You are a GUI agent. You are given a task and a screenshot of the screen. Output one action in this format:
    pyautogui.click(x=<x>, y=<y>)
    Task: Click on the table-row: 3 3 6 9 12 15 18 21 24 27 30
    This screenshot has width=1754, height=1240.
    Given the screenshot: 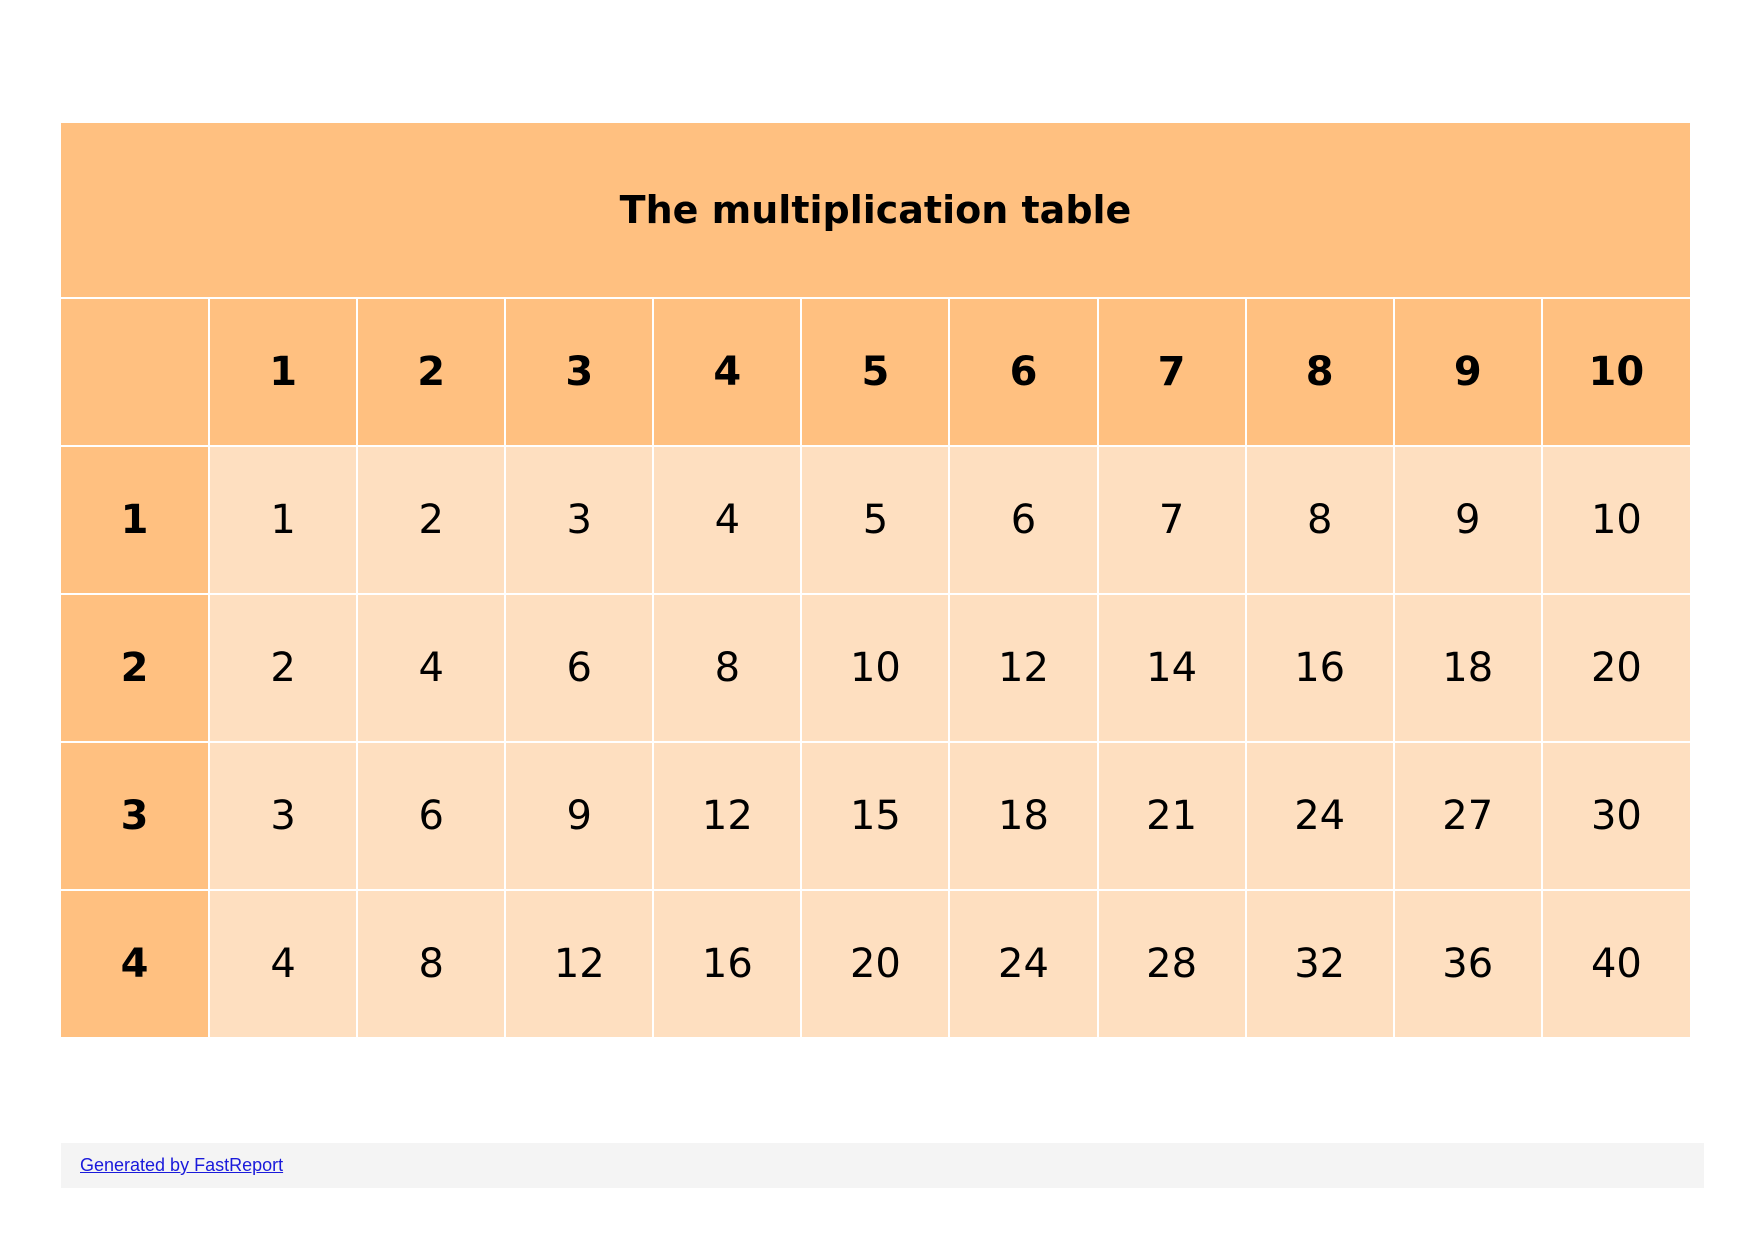 What is the action you would take?
    pyautogui.click(x=875, y=816)
    